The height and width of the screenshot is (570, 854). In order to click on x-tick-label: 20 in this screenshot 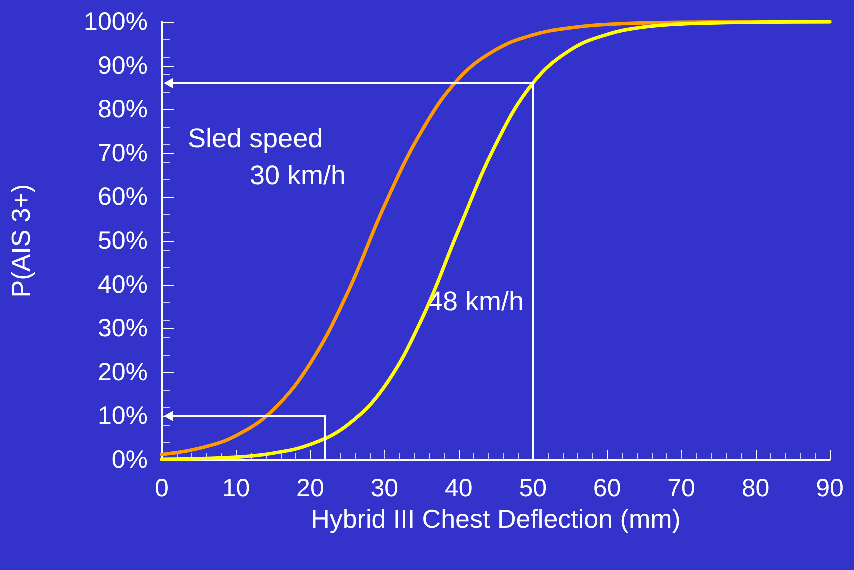, I will do `click(310, 488)`.